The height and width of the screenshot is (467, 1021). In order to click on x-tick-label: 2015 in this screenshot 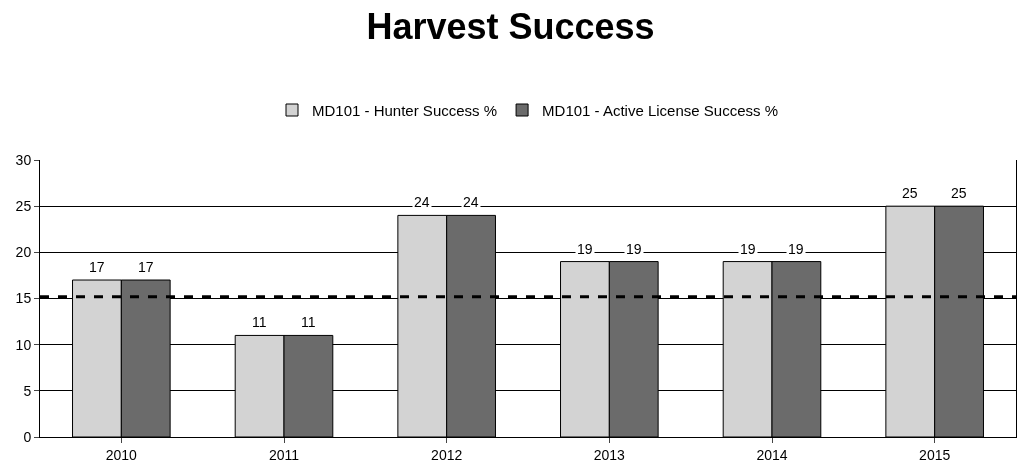, I will do `click(935, 454)`.